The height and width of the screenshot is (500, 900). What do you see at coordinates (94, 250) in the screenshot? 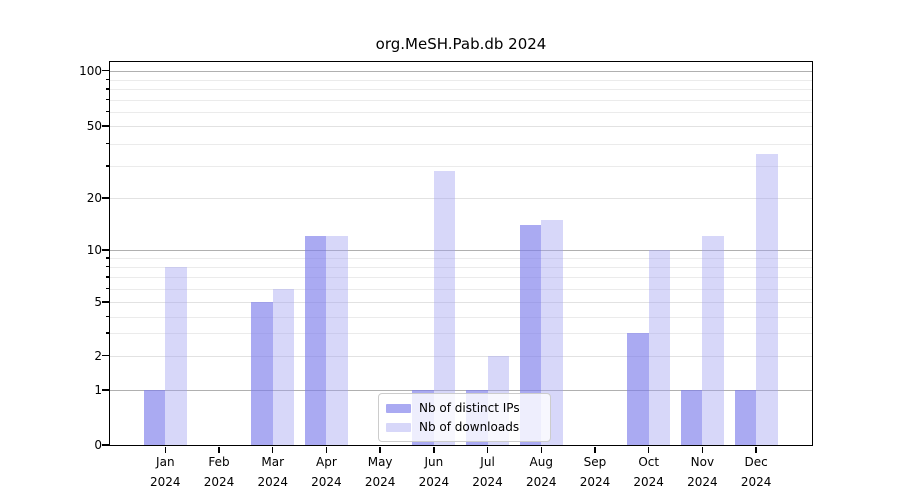
I see `y-tick-label-10: 10` at bounding box center [94, 250].